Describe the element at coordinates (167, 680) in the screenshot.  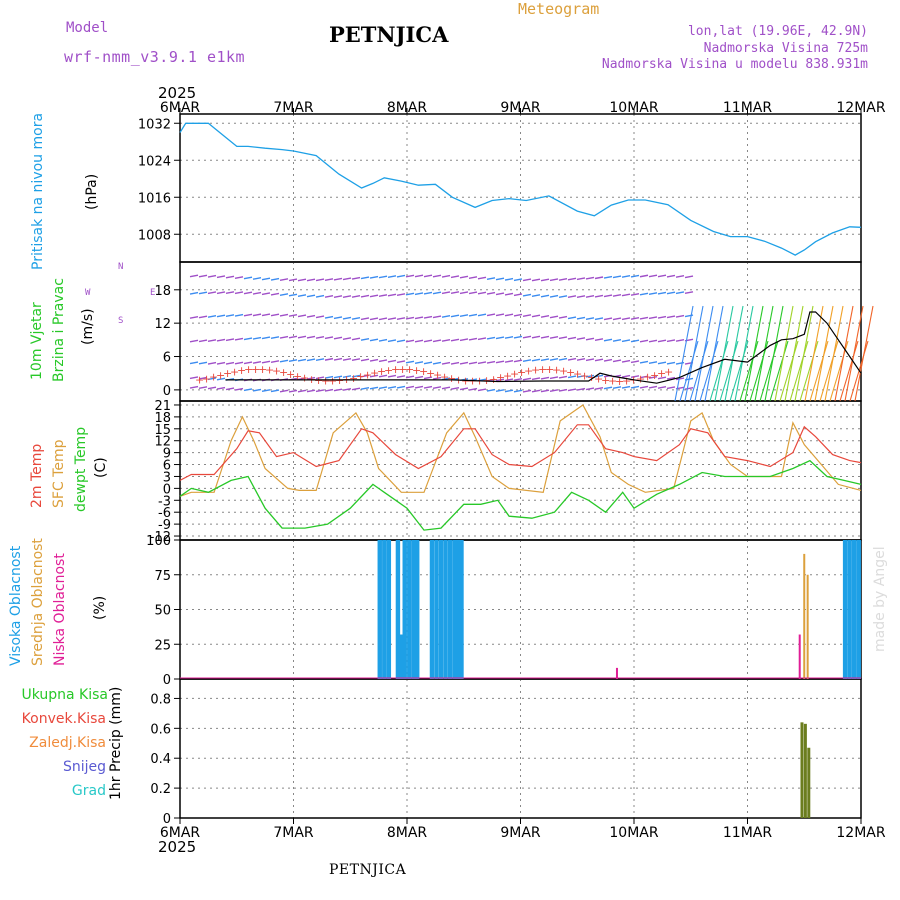
I see `ytick-label: 0` at that location.